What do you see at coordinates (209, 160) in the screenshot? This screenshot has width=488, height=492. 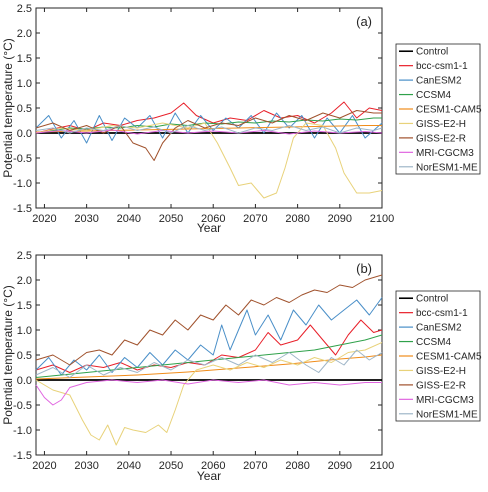 I see `series-line-giss-e2-h` at bounding box center [209, 160].